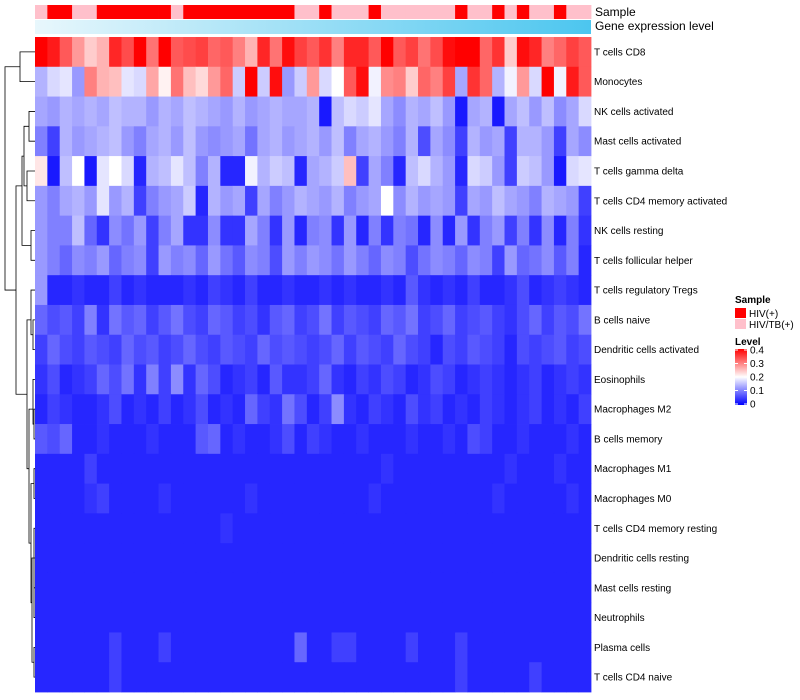  What do you see at coordinates (748, 342) in the screenshot?
I see `legend-level-title: Level` at bounding box center [748, 342].